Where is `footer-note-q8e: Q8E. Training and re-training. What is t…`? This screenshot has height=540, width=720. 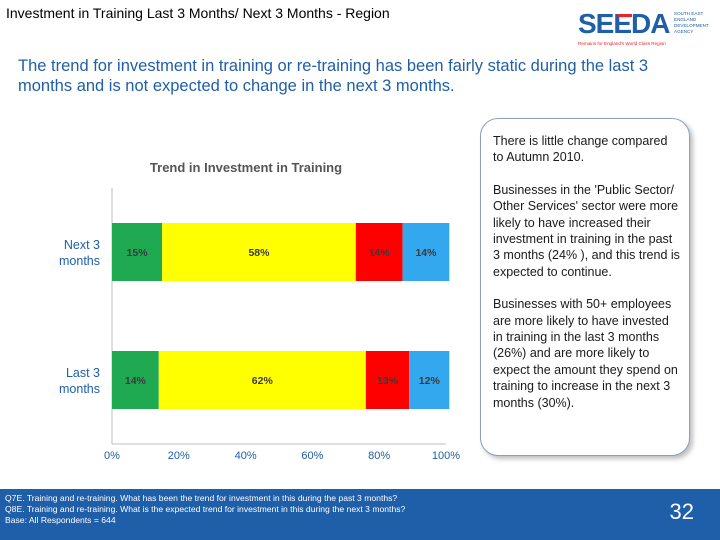 footer-note-q8e: Q8E. Training and re-training. What is t… is located at coordinates (205, 509).